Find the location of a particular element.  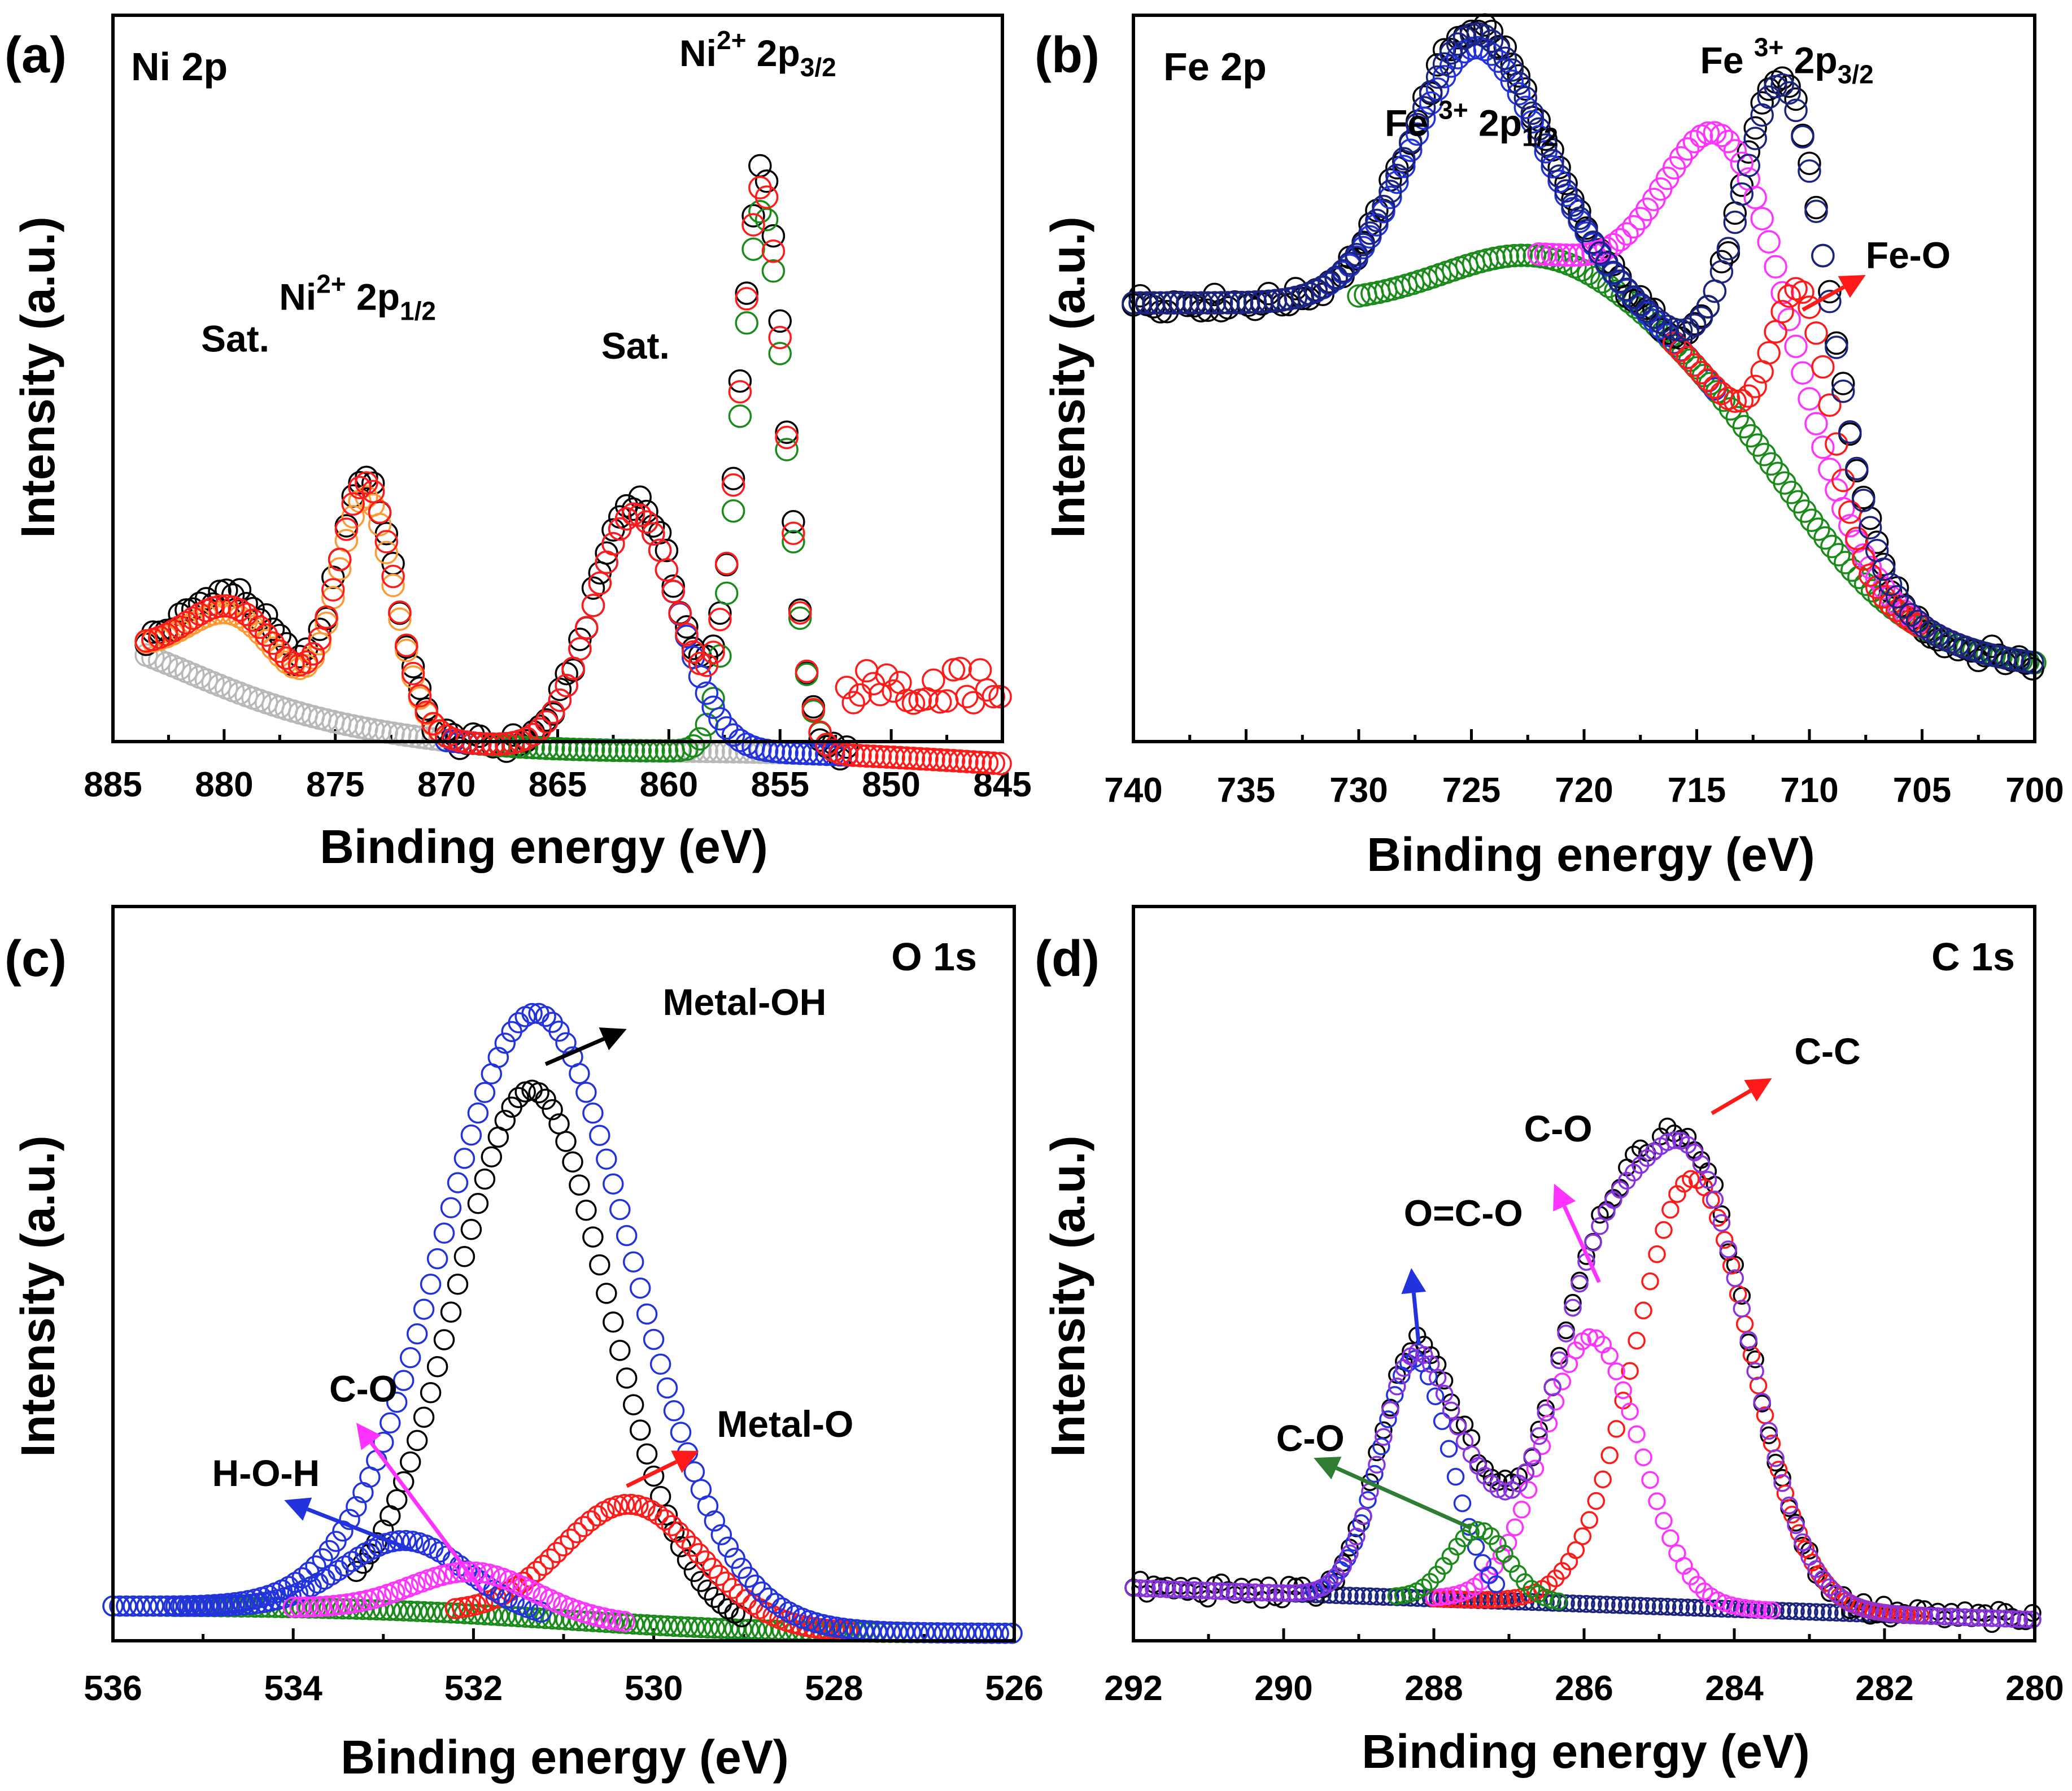

annotation: Metal-OH is located at coordinates (685, 1024).